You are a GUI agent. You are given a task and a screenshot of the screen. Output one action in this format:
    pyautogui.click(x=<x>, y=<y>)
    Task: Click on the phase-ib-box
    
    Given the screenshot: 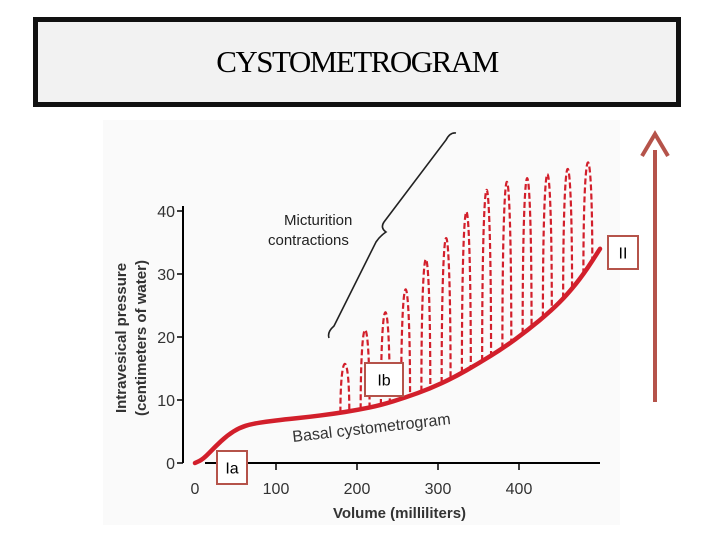 What is the action you would take?
    pyautogui.click(x=384, y=379)
    